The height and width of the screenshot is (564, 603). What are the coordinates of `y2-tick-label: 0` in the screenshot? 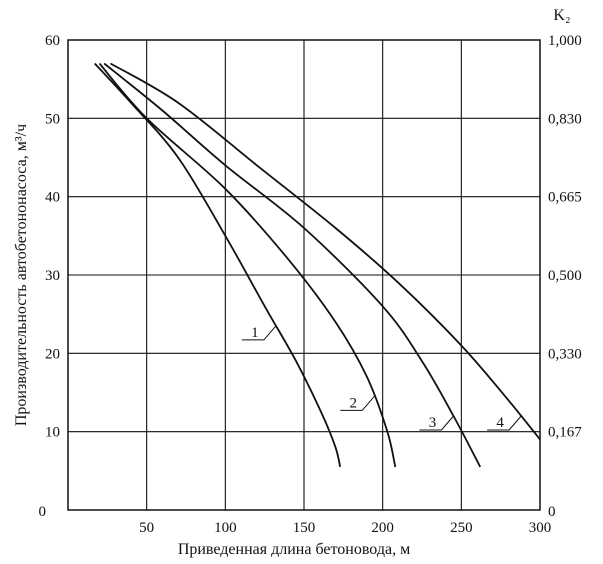 It's located at (552, 512).